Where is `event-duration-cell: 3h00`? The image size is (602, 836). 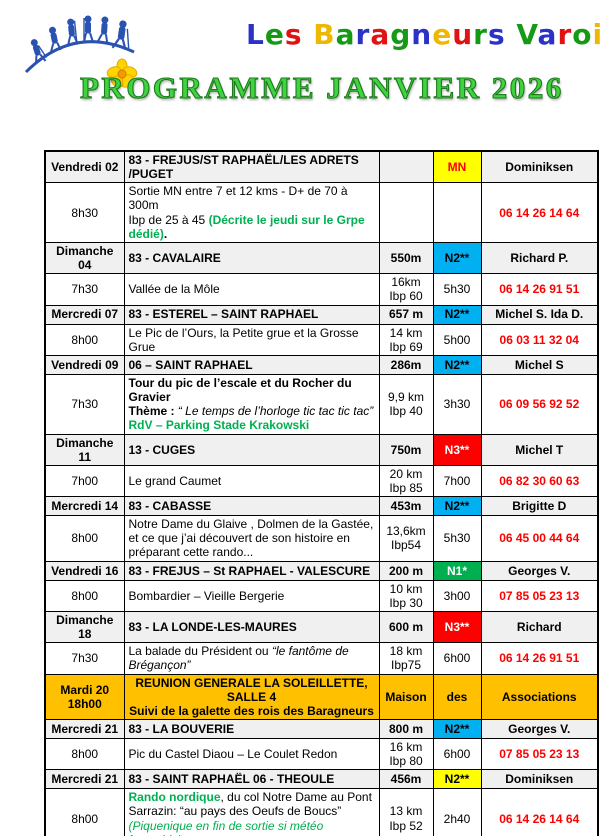 event-duration-cell: 3h00 is located at coordinates (457, 595).